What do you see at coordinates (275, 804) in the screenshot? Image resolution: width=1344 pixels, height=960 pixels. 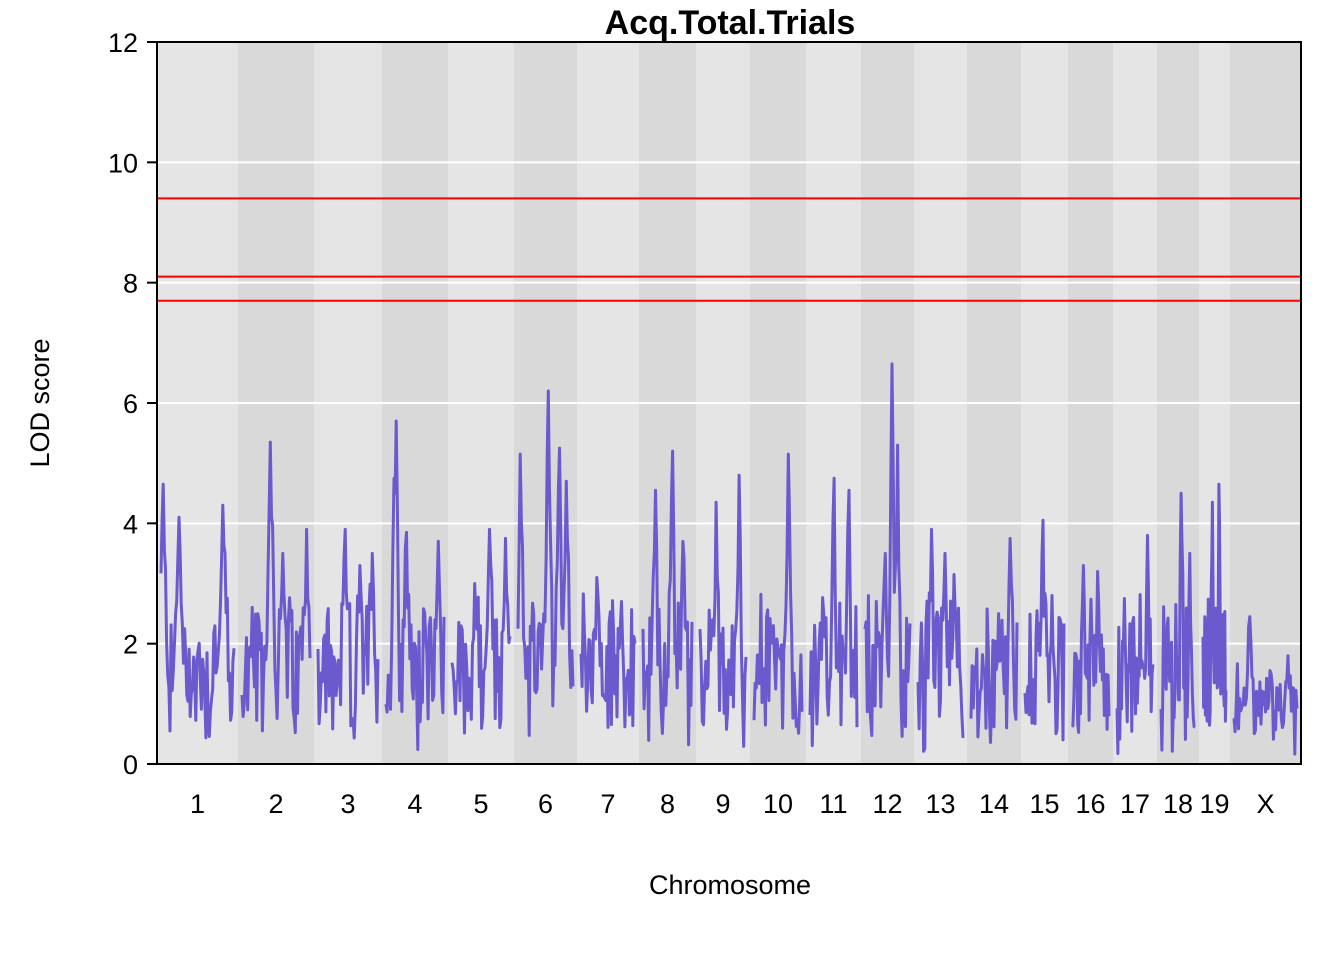 I see `x-tick-label-chr-2: 2` at bounding box center [275, 804].